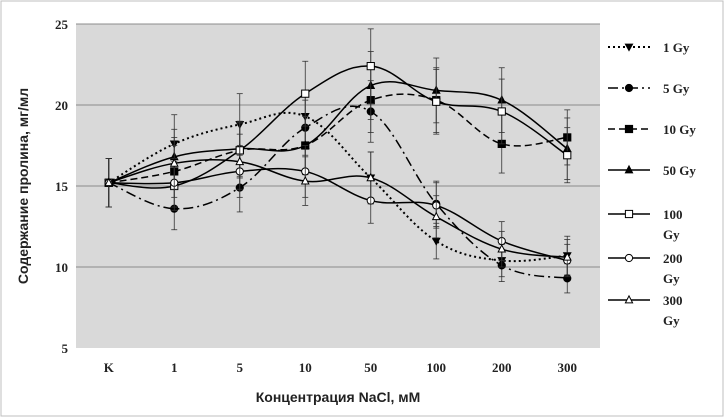  Describe the element at coordinates (65, 348) in the screenshot. I see `y-tick-label: 5` at that location.